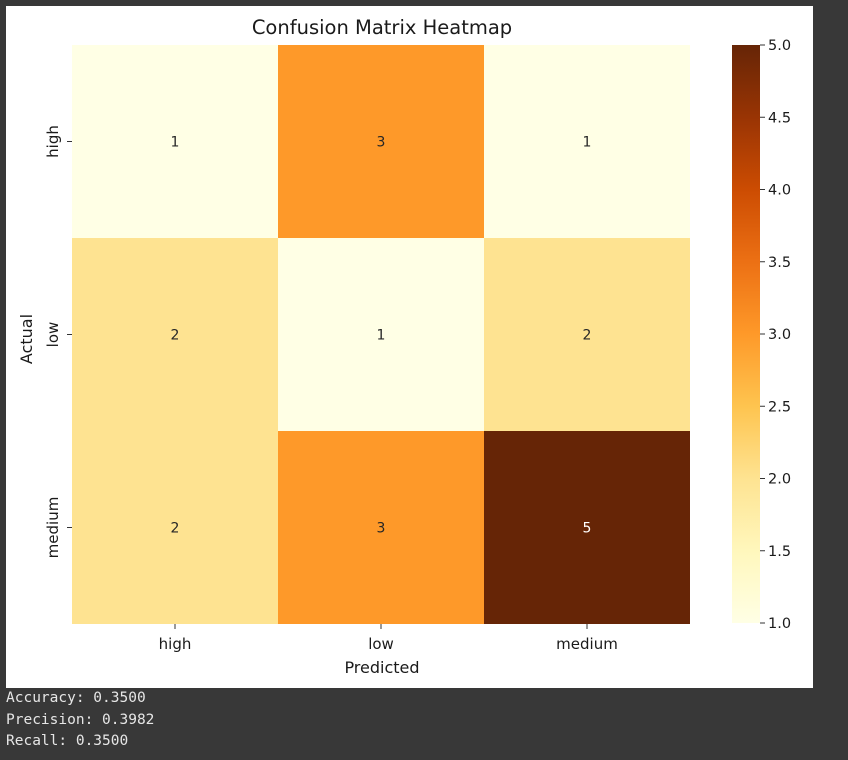  What do you see at coordinates (779, 480) in the screenshot?
I see `colorbar-tick-label: 2.0` at bounding box center [779, 480].